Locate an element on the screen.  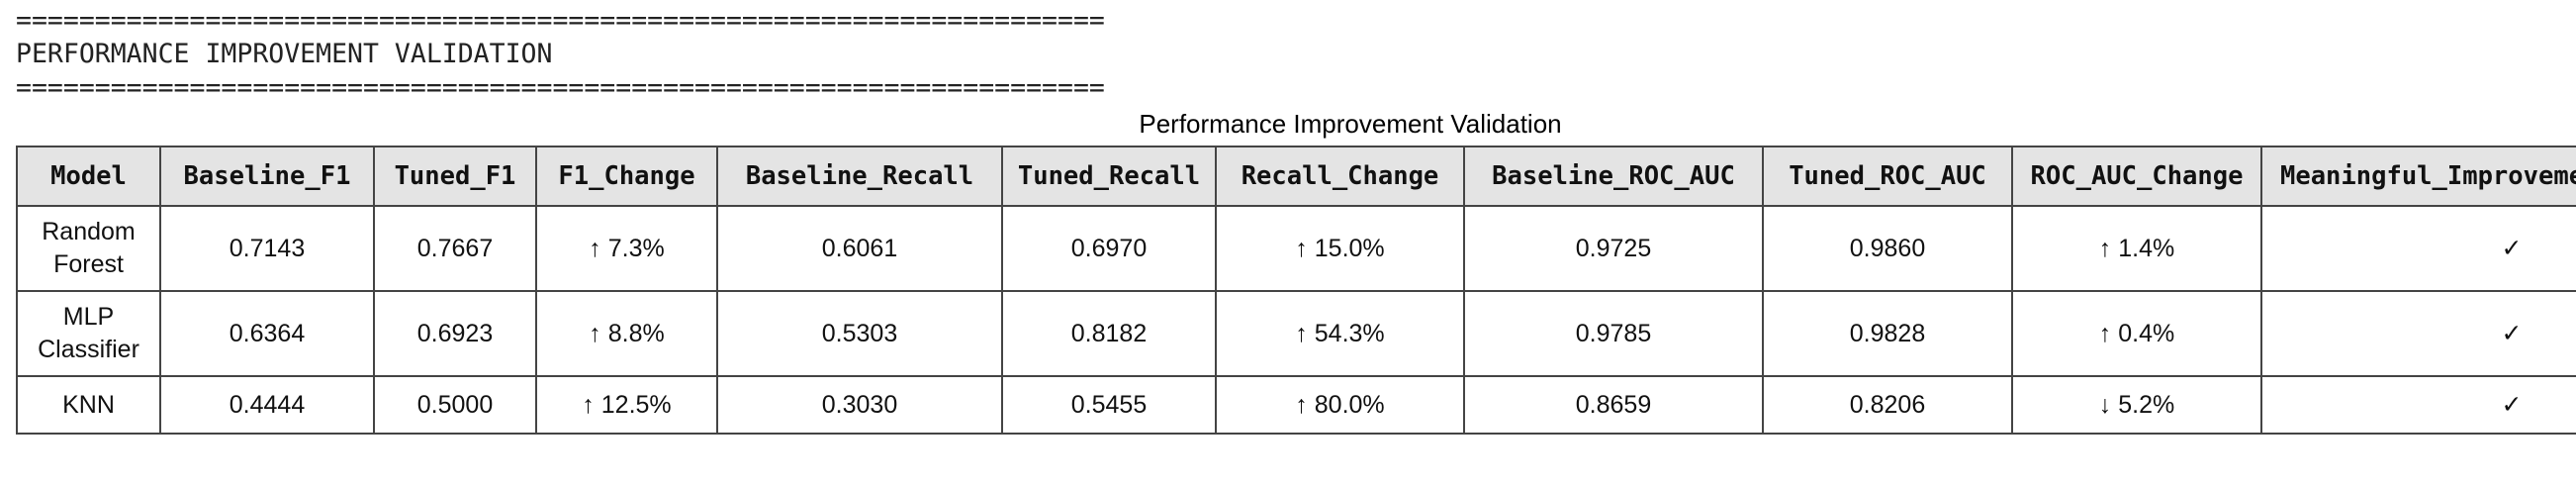
table-cell: ↑ 7.3% is located at coordinates (626, 249).